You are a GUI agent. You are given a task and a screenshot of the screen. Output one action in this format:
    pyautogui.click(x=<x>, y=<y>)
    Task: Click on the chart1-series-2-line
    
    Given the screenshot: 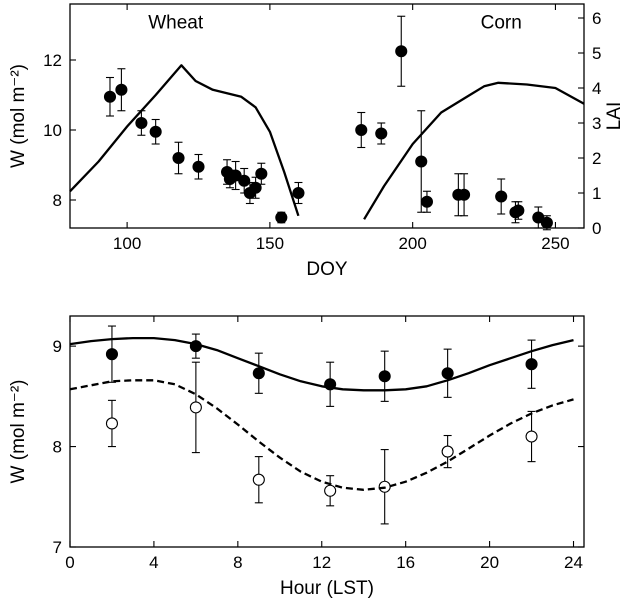 What is the action you would take?
    pyautogui.click(x=474, y=150)
    